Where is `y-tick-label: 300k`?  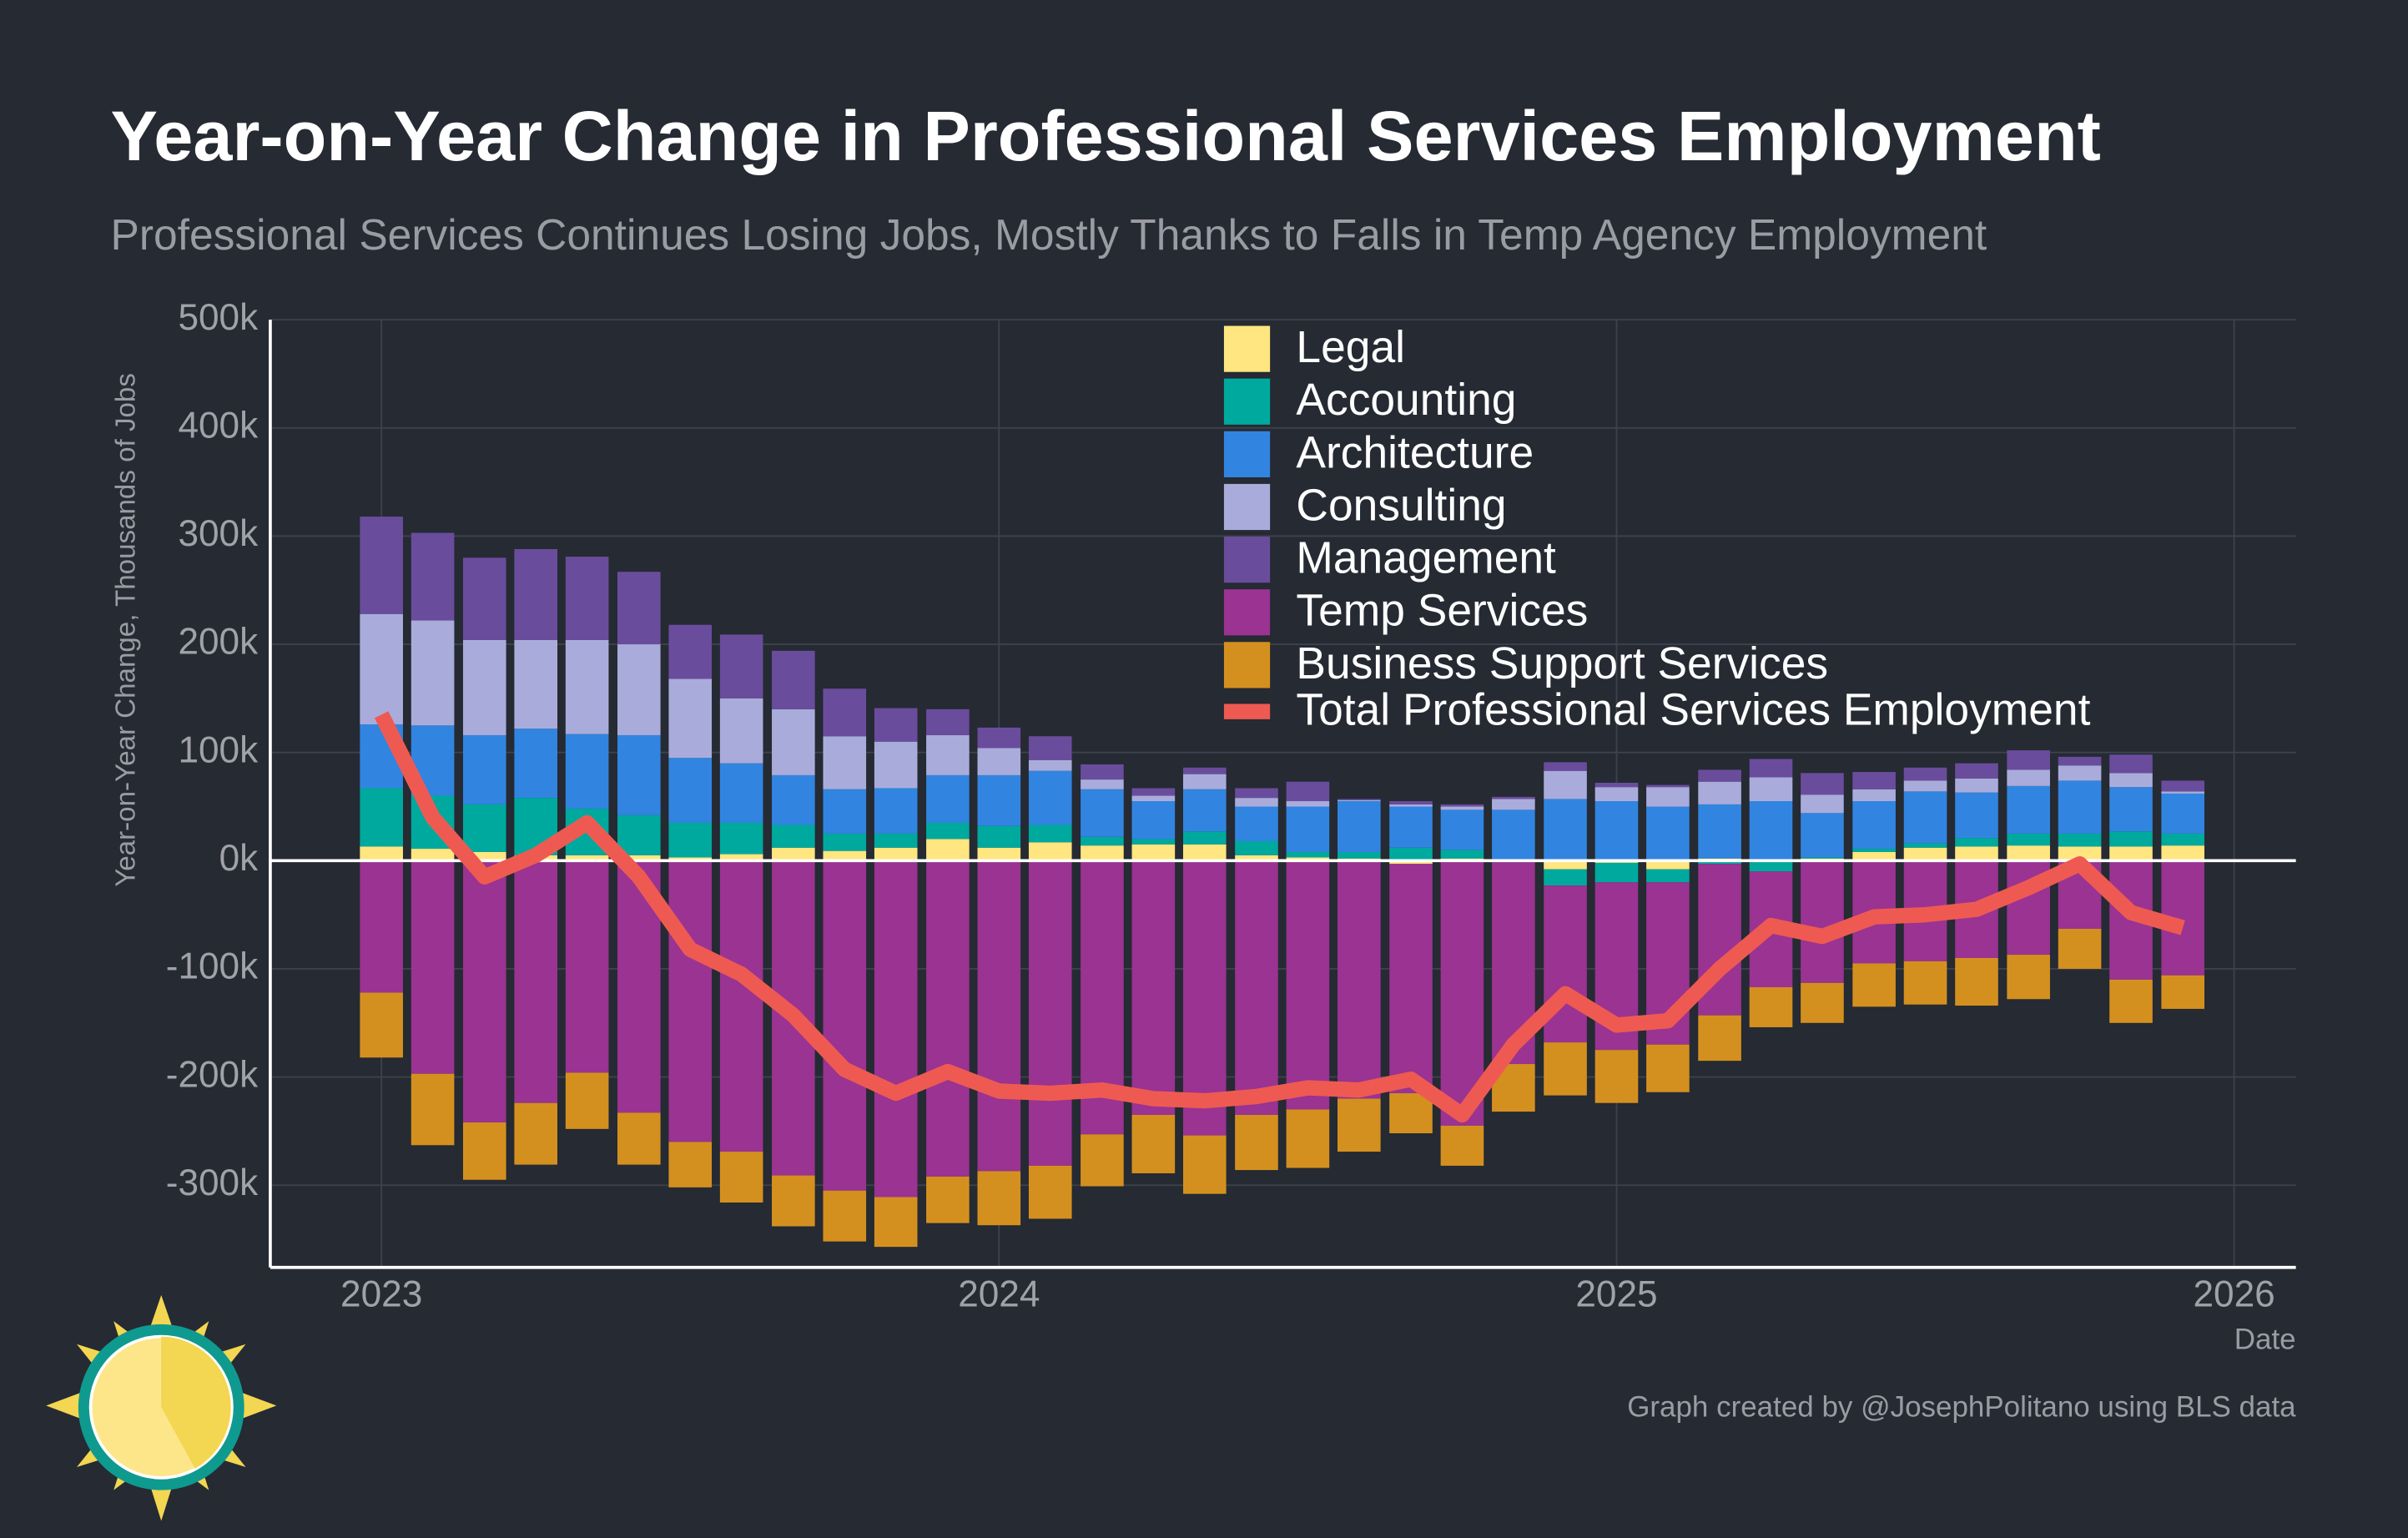
y-tick-label: 300k is located at coordinates (218, 533).